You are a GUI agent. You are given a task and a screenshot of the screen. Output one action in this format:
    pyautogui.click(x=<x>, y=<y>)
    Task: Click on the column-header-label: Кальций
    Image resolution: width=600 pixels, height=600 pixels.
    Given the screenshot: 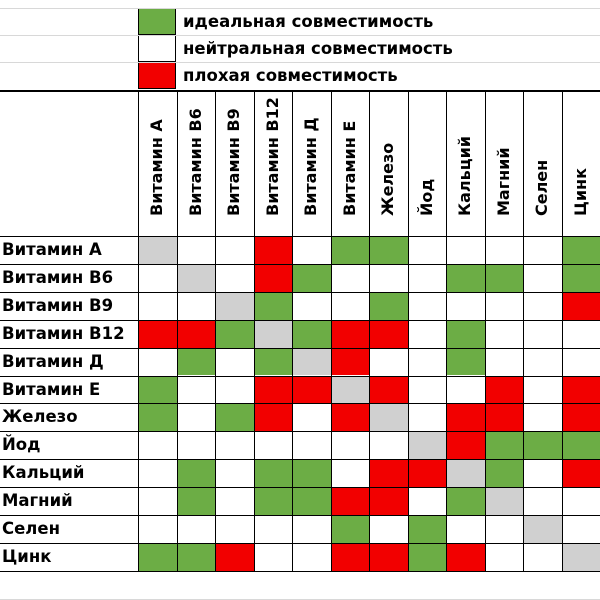 What is the action you would take?
    pyautogui.click(x=464, y=176)
    